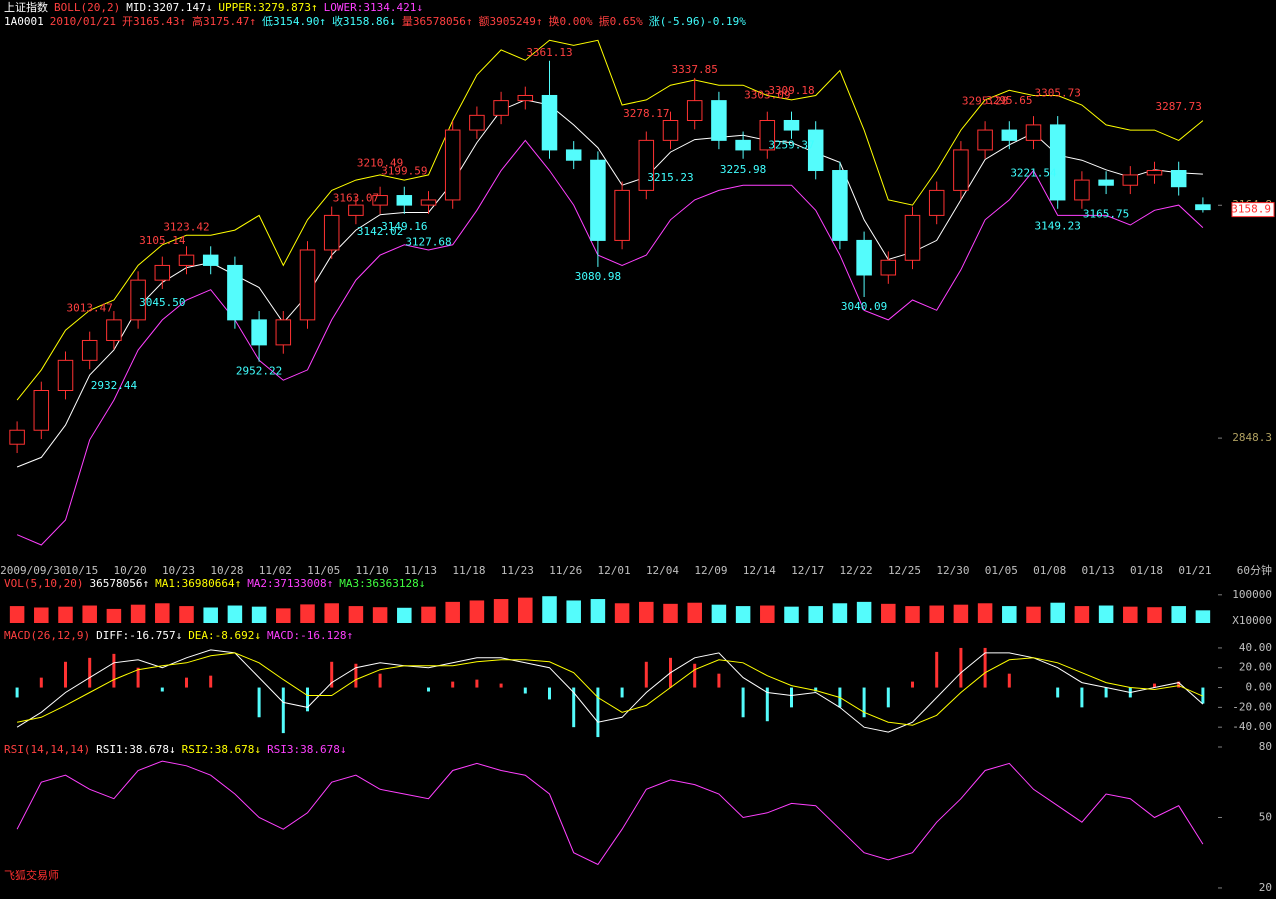  What do you see at coordinates (420, 570) in the screenshot?
I see `x-tick-label: 11/13` at bounding box center [420, 570].